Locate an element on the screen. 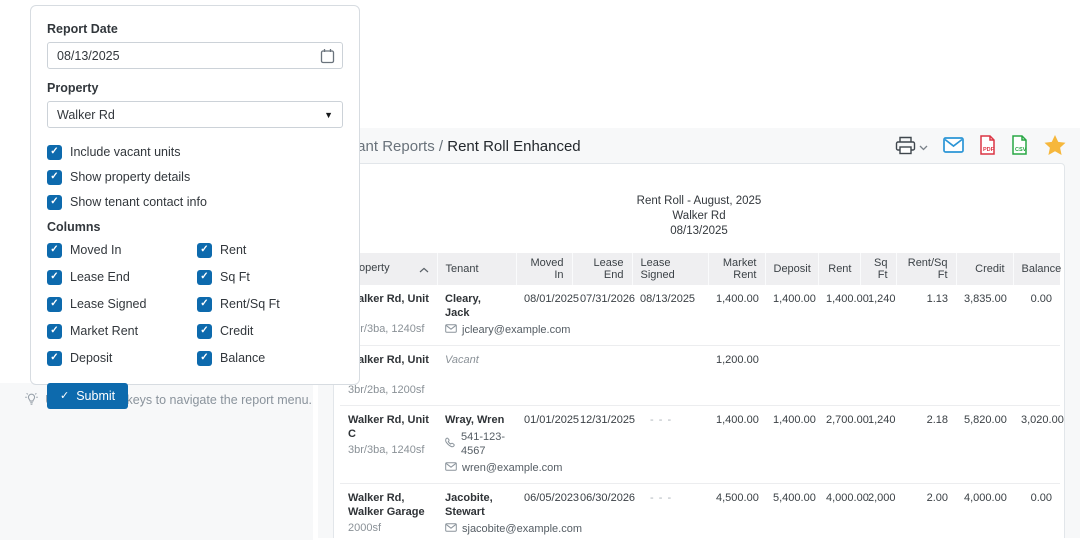  property-selected-value: Walker Rd is located at coordinates (86, 114).